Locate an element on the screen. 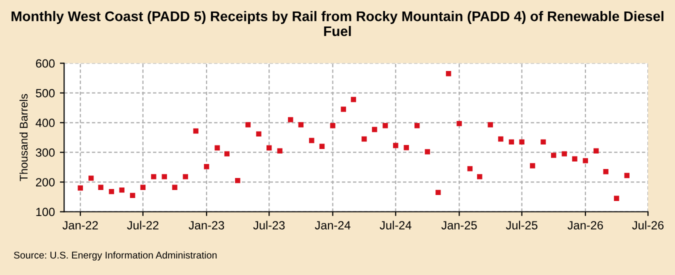 This screenshot has height=275, width=675. x-tick-label: Jan-23 is located at coordinates (206, 225).